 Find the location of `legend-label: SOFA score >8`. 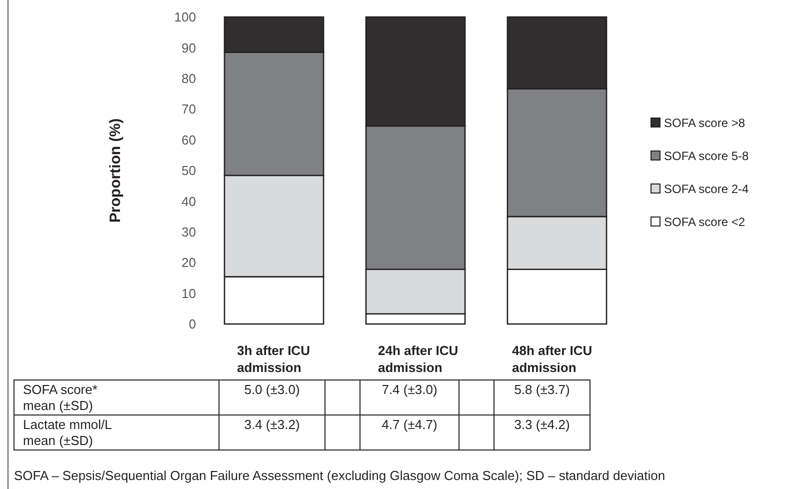

legend-label: SOFA score >8 is located at coordinates (705, 123).